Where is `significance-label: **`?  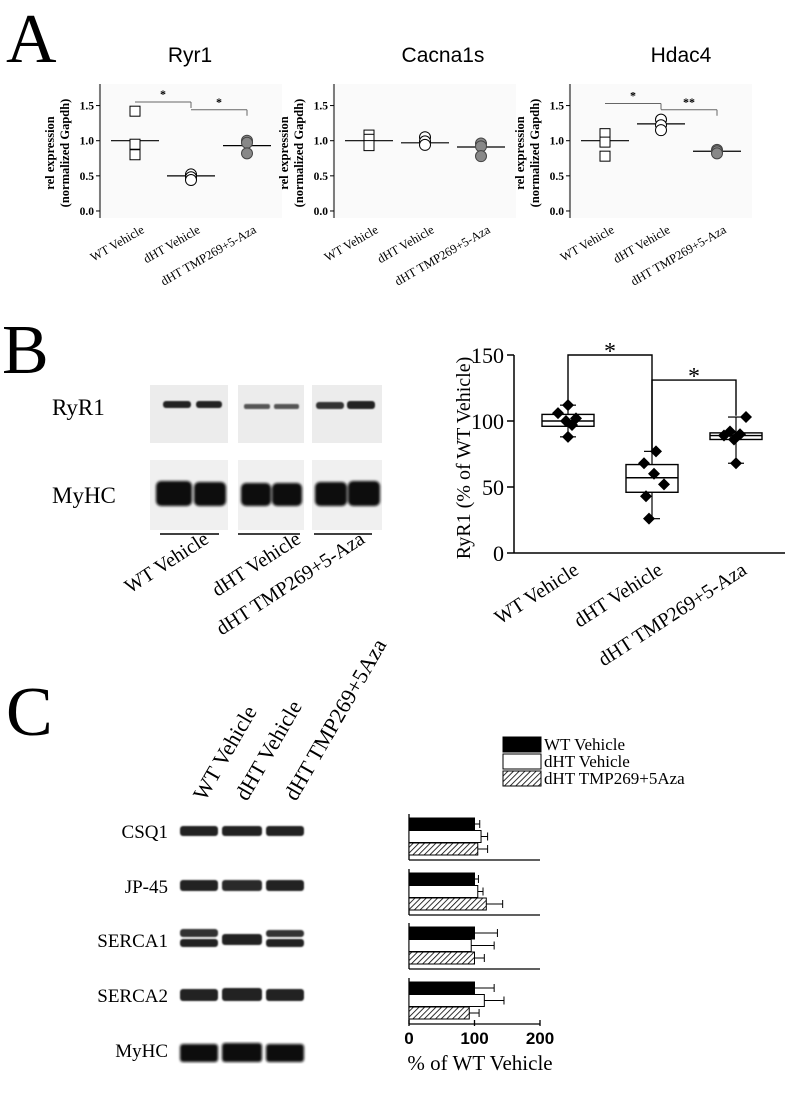 significance-label: ** is located at coordinates (689, 102).